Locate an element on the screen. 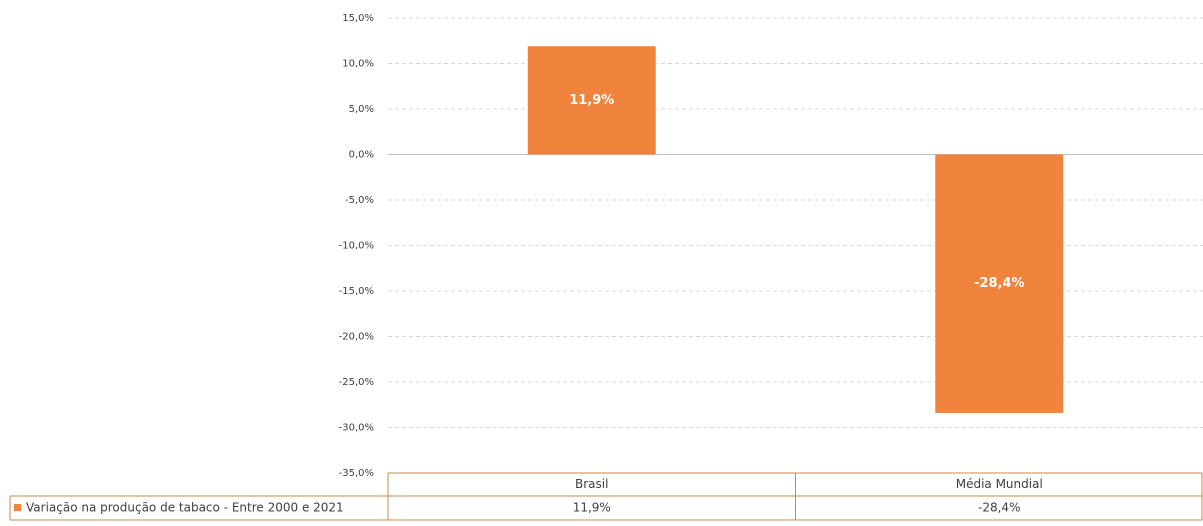  y-tick-label: 5,0% is located at coordinates (361, 109).